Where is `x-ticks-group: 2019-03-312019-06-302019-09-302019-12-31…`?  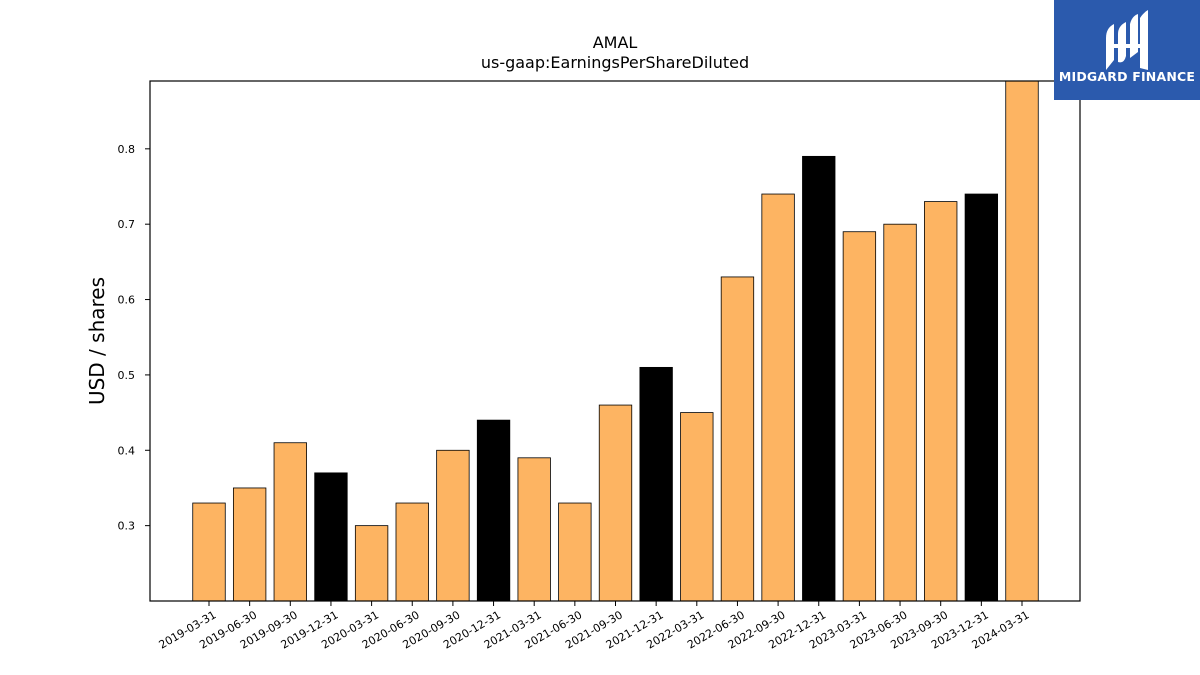
x-ticks-group: 2019-03-312019-06-302019-09-302019-12-31… is located at coordinates (594, 626).